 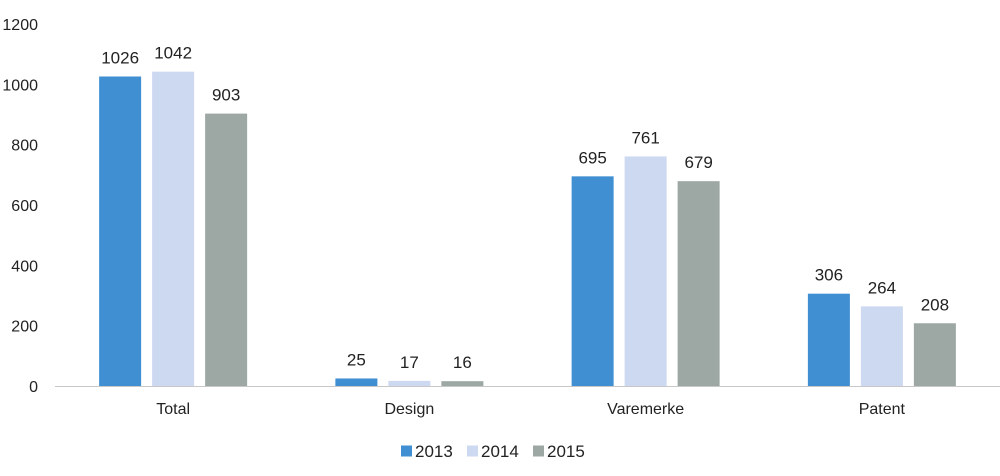 I want to click on legend-label-2014: 2014, so click(x=500, y=451).